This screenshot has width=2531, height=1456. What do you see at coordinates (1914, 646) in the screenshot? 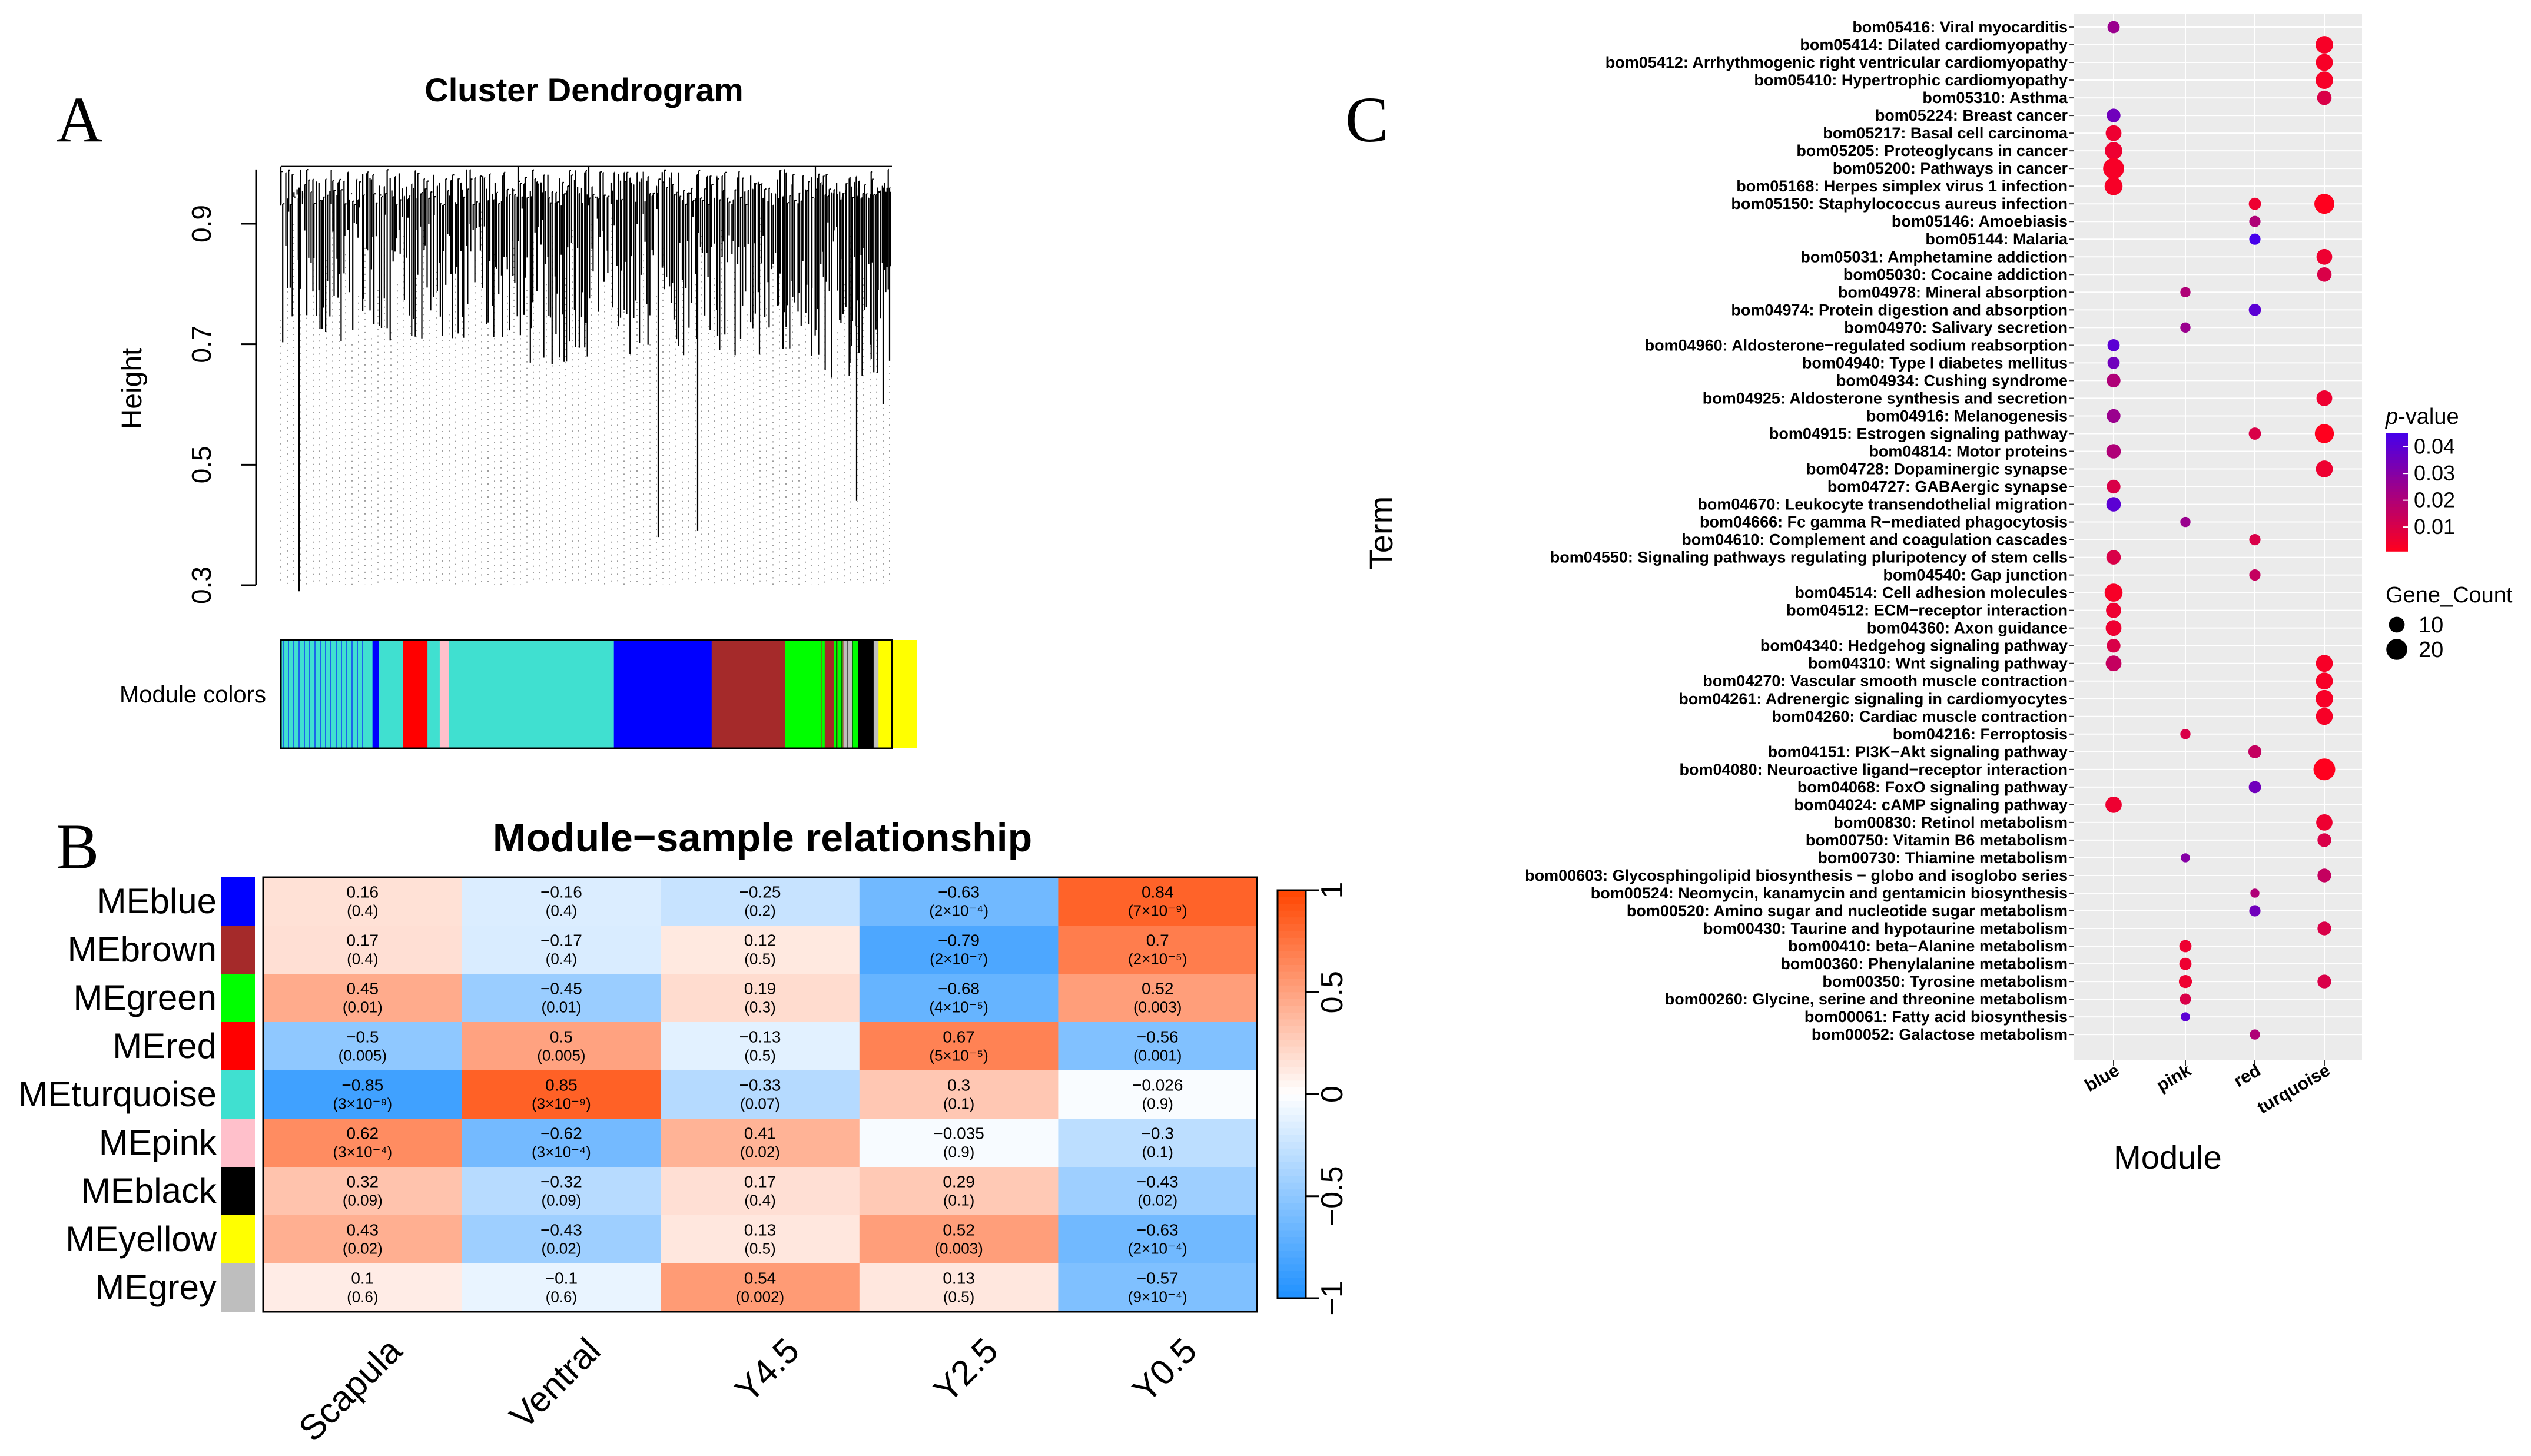
I see `dotplot-term-label: bom04340: Hedgehog signaling pathway` at bounding box center [1914, 646].